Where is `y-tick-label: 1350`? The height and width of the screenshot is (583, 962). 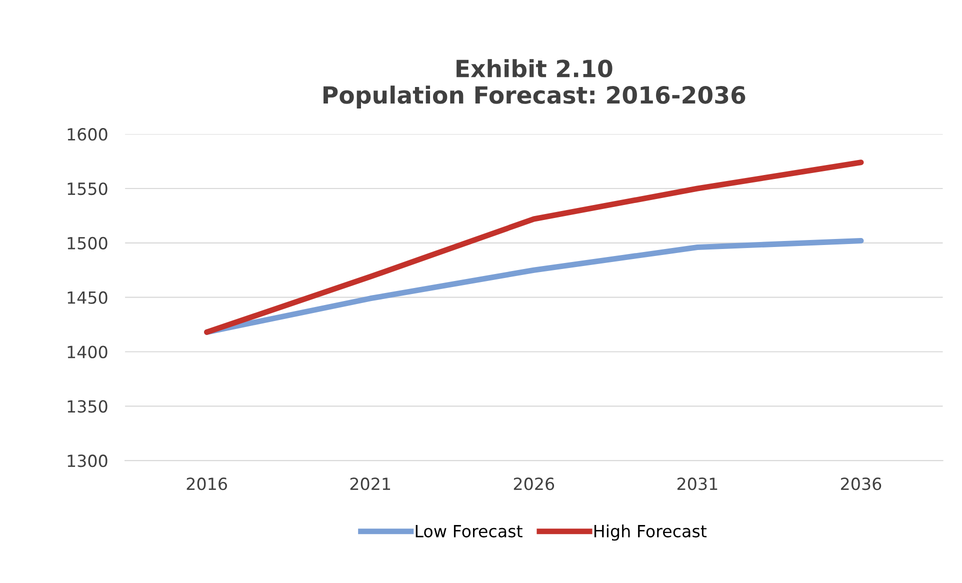
y-tick-label: 1350 is located at coordinates (88, 406).